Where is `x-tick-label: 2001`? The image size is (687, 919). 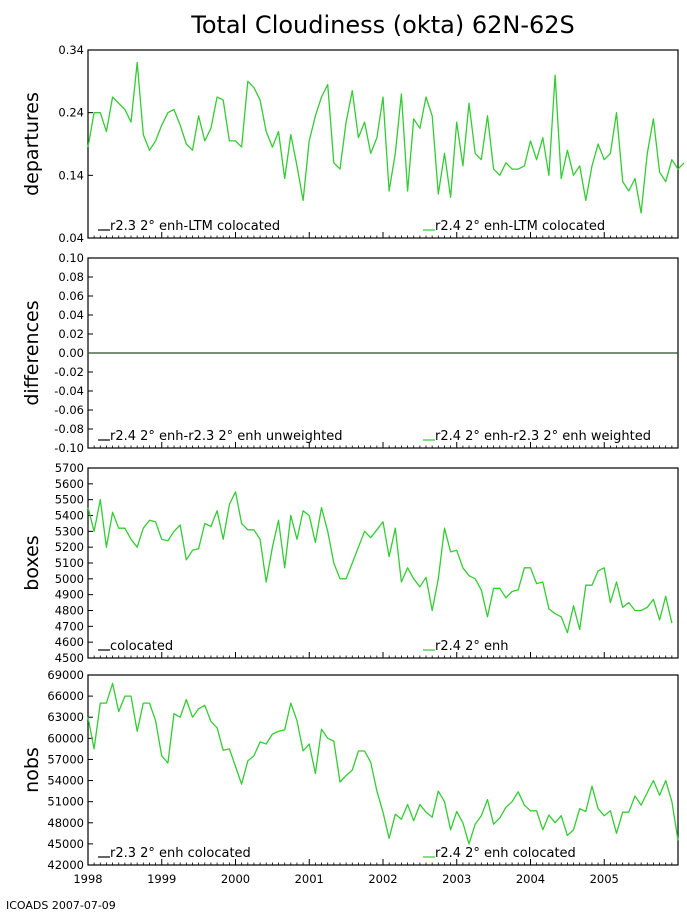
x-tick-label: 2001 is located at coordinates (309, 879).